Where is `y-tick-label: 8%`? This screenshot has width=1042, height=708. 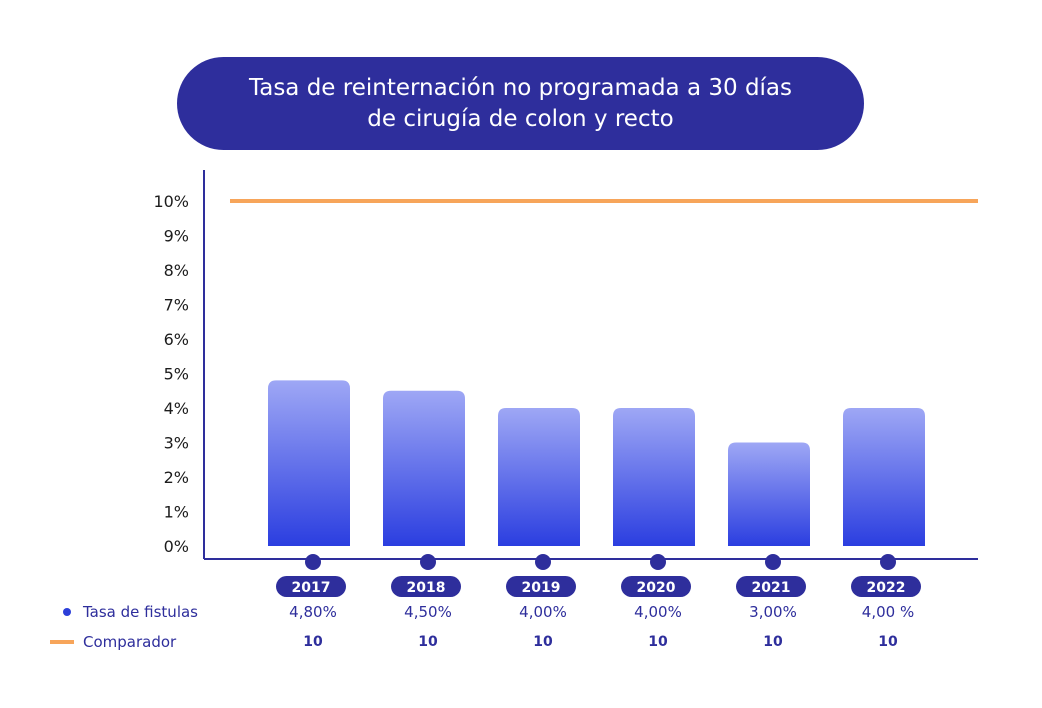 y-tick-label: 8% is located at coordinates (176, 270).